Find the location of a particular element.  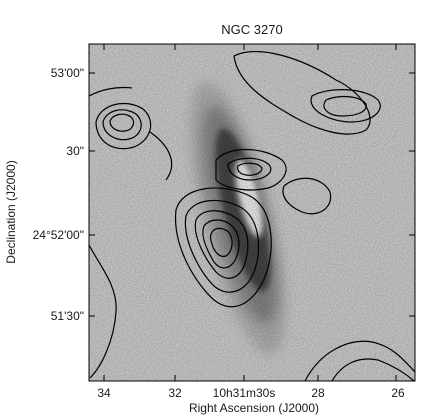

x-tick: 32 is located at coordinates (175, 222).